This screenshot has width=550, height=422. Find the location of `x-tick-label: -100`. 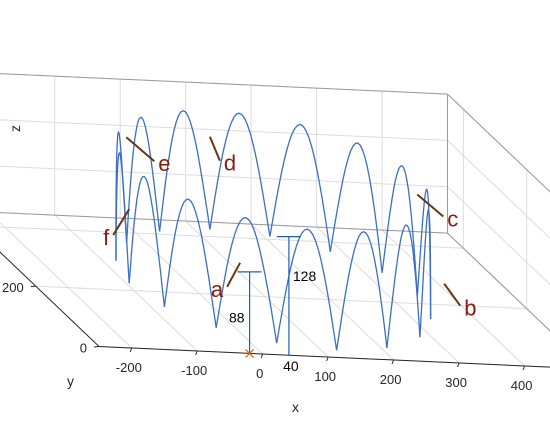

x-tick-label: -100 is located at coordinates (194, 370).